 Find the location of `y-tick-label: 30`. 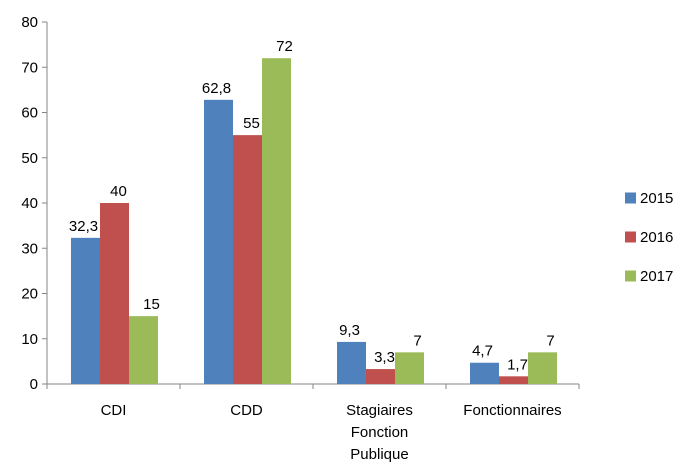

y-tick-label: 30 is located at coordinates (29, 248).